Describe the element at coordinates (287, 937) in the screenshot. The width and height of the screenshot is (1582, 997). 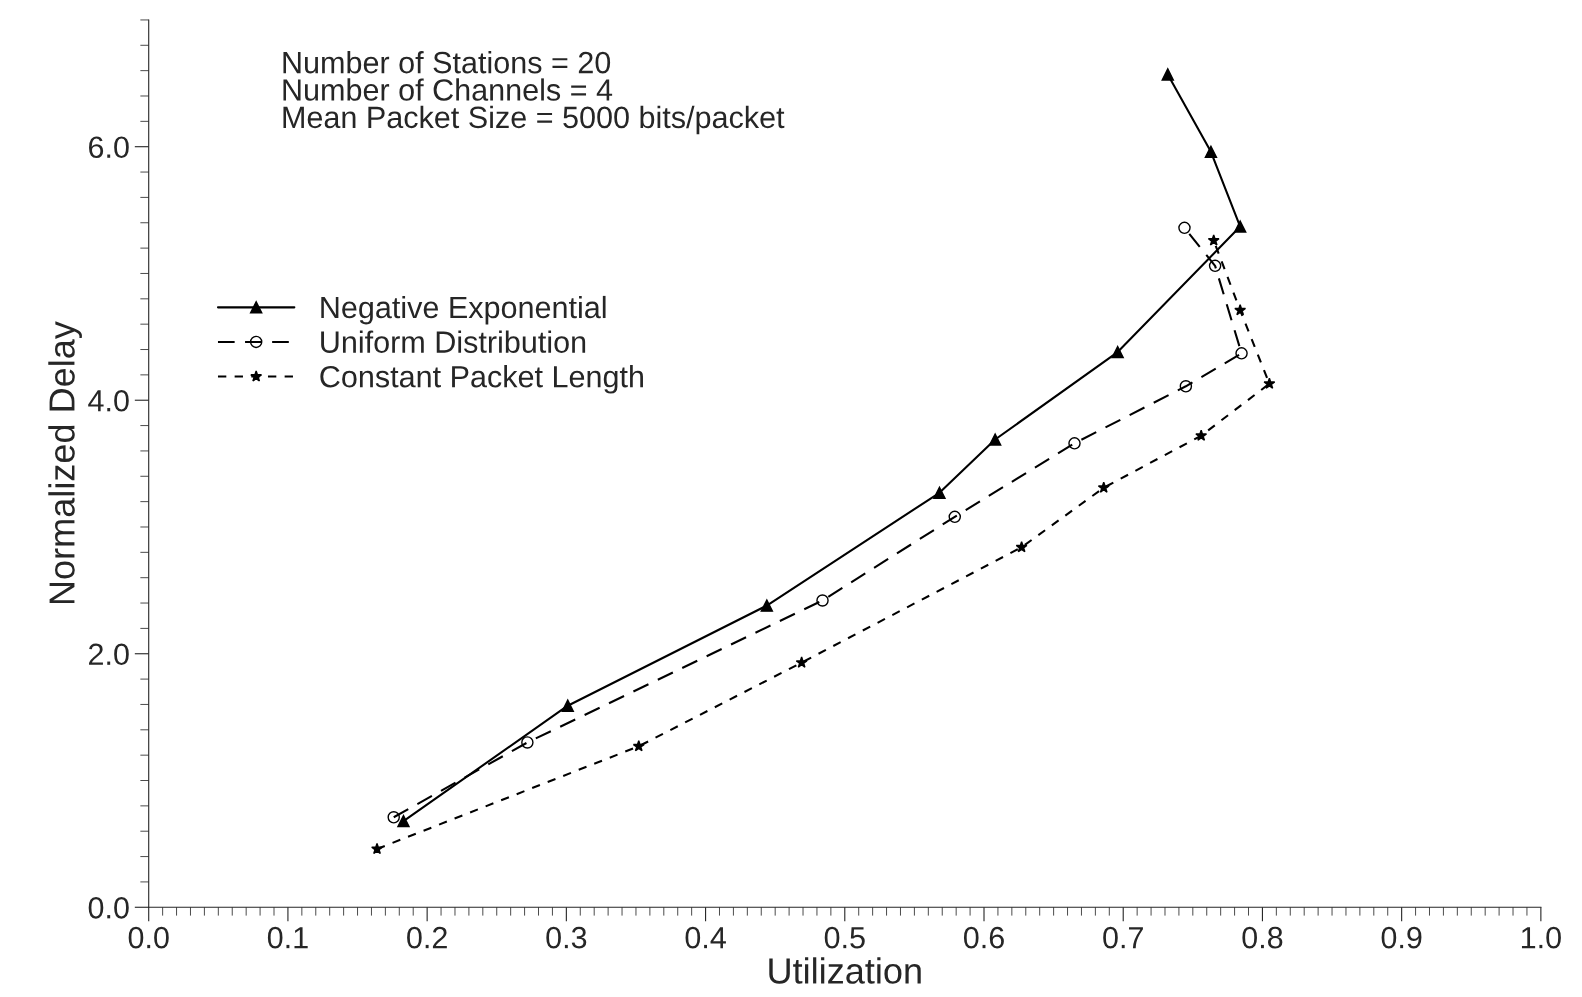
I see `x-tick-label: 0.1` at that location.